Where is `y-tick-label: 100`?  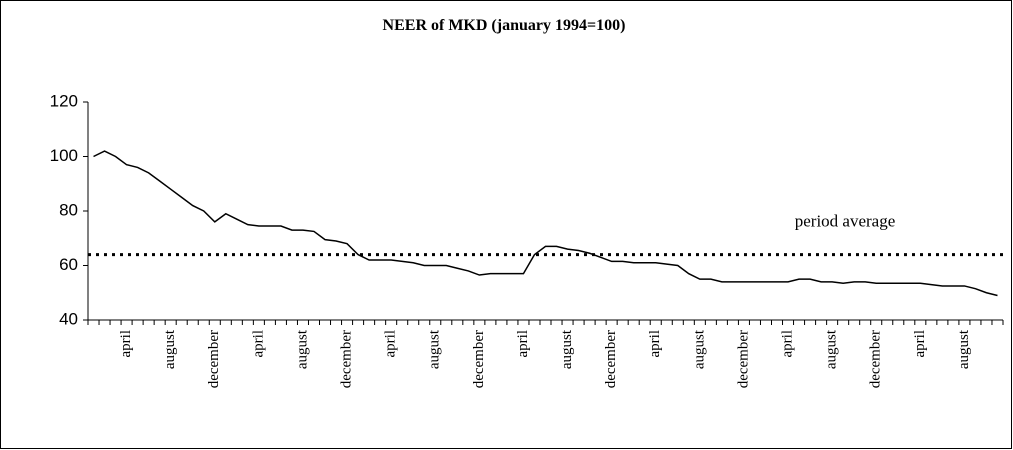
y-tick-label: 100 is located at coordinates (64, 155).